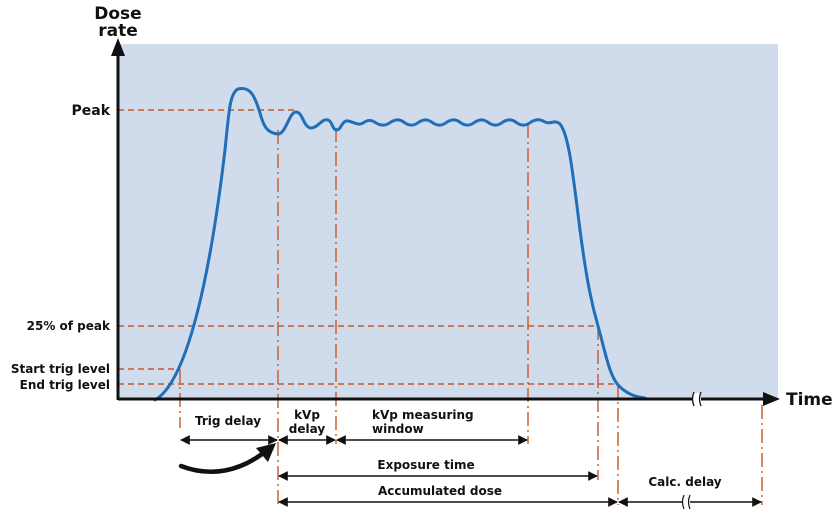 The height and width of the screenshot is (509, 833). Describe the element at coordinates (809, 400) in the screenshot. I see `x-axis-title: Time` at that location.